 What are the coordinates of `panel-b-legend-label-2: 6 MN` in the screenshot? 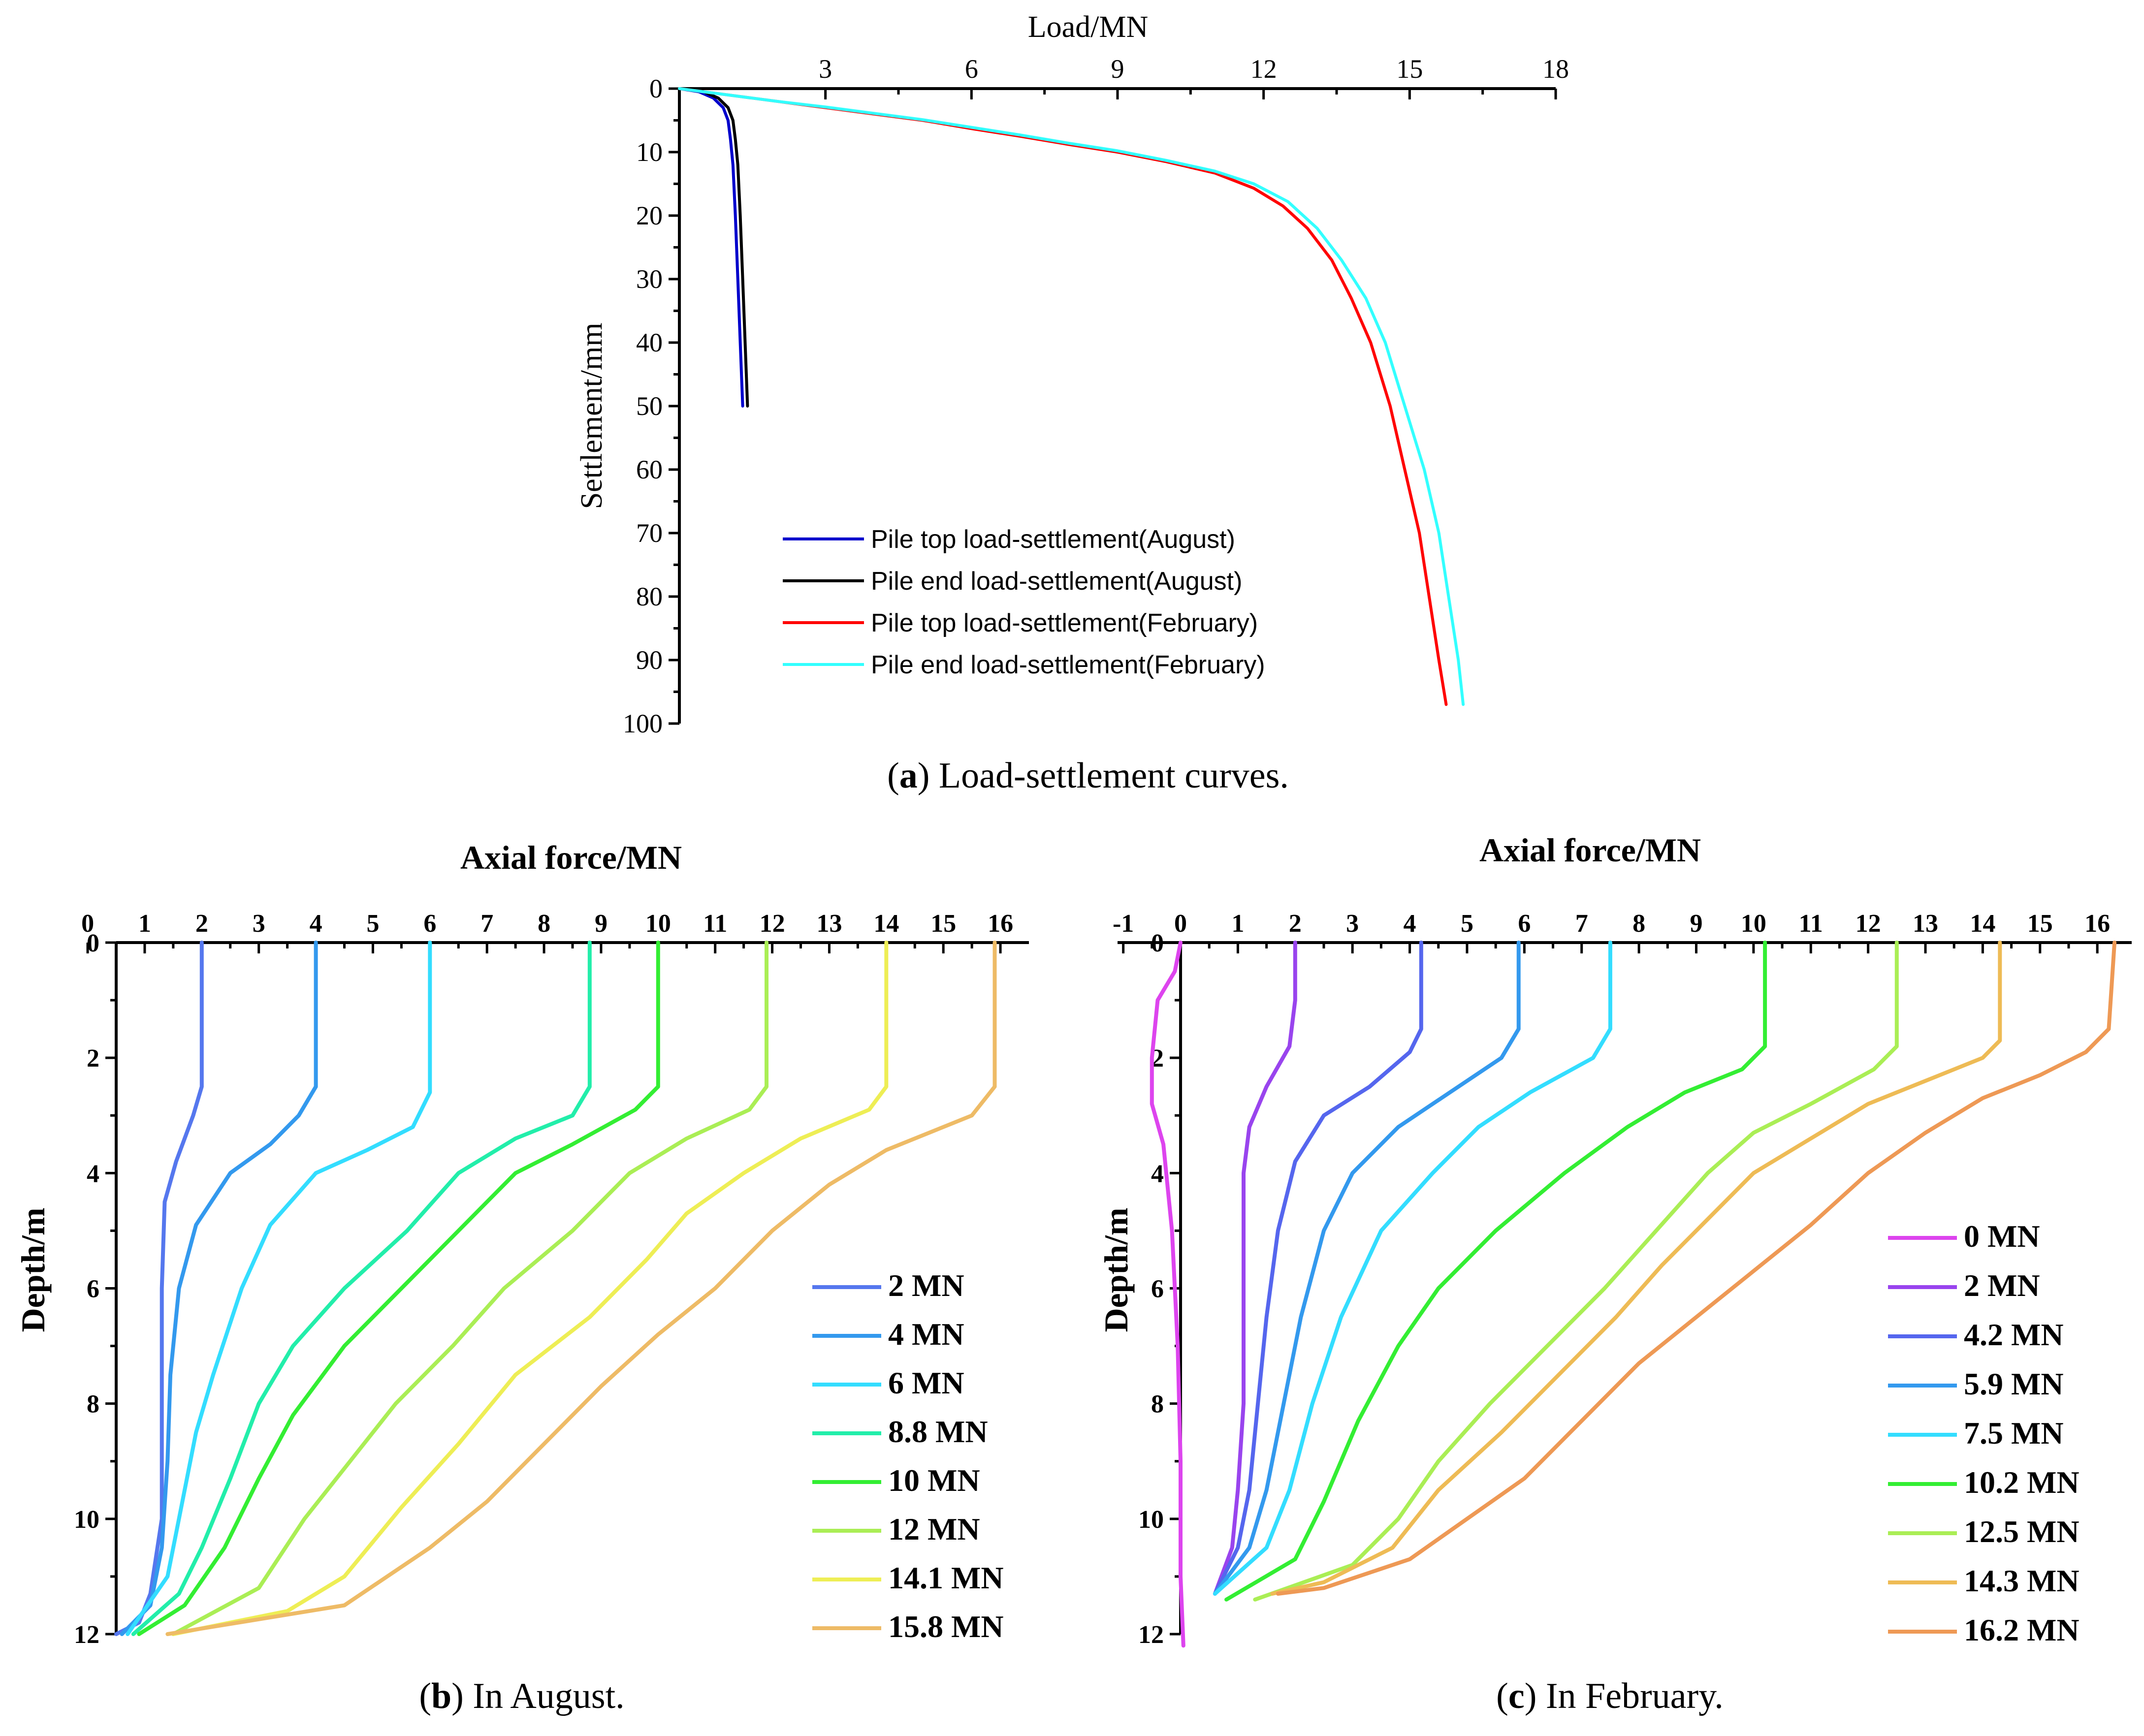 It's located at (926, 1382).